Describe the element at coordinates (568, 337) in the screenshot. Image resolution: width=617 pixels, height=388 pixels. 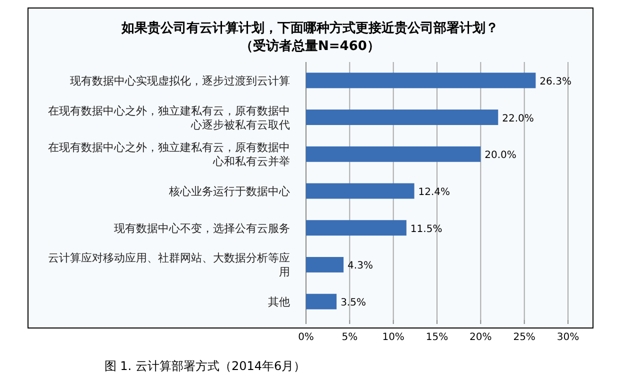
I see `x-tick-label: 30%` at that location.